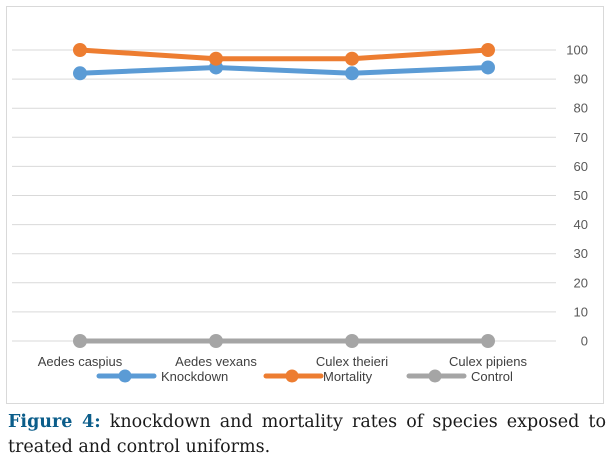 The image size is (613, 470). I want to click on x-tick-label: Culex pipiens, so click(488, 361).